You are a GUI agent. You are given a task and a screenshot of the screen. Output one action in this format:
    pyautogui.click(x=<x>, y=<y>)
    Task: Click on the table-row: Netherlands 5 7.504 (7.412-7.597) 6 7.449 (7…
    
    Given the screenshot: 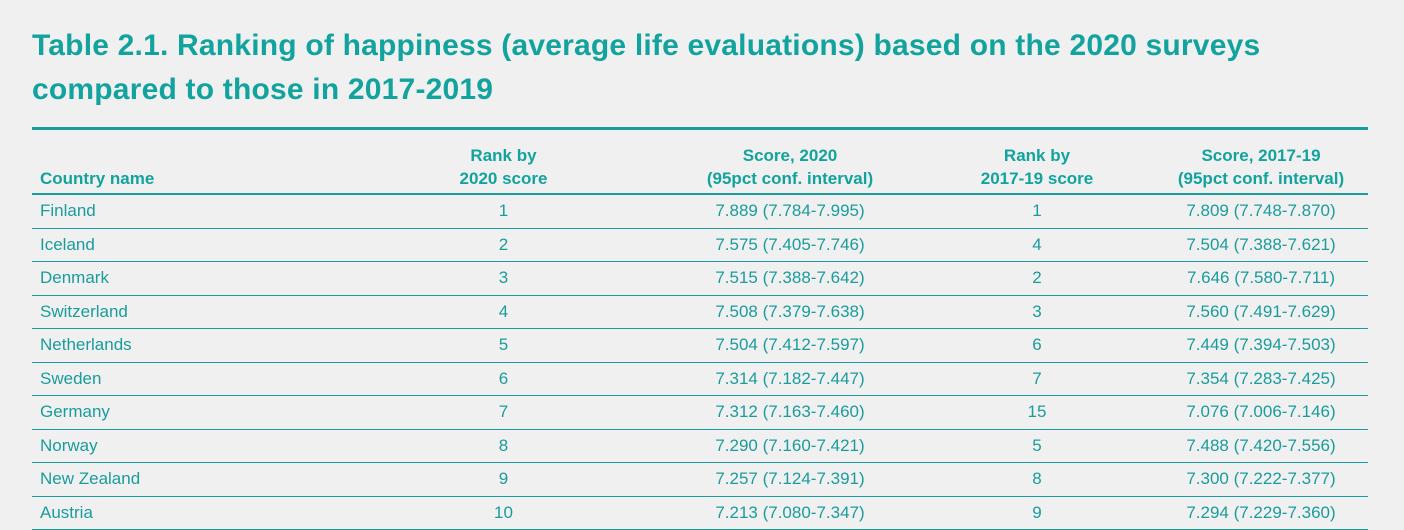 What is the action you would take?
    pyautogui.click(x=700, y=345)
    